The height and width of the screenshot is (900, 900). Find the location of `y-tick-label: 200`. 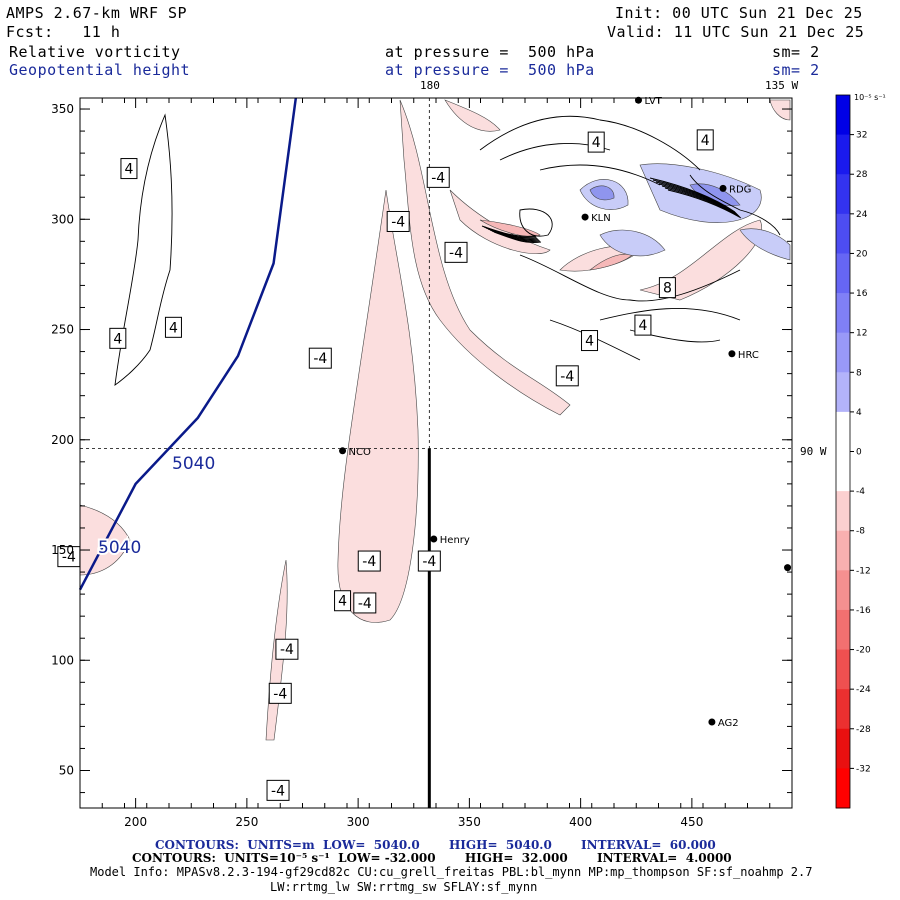

y-tick-label: 200 is located at coordinates (62, 440).